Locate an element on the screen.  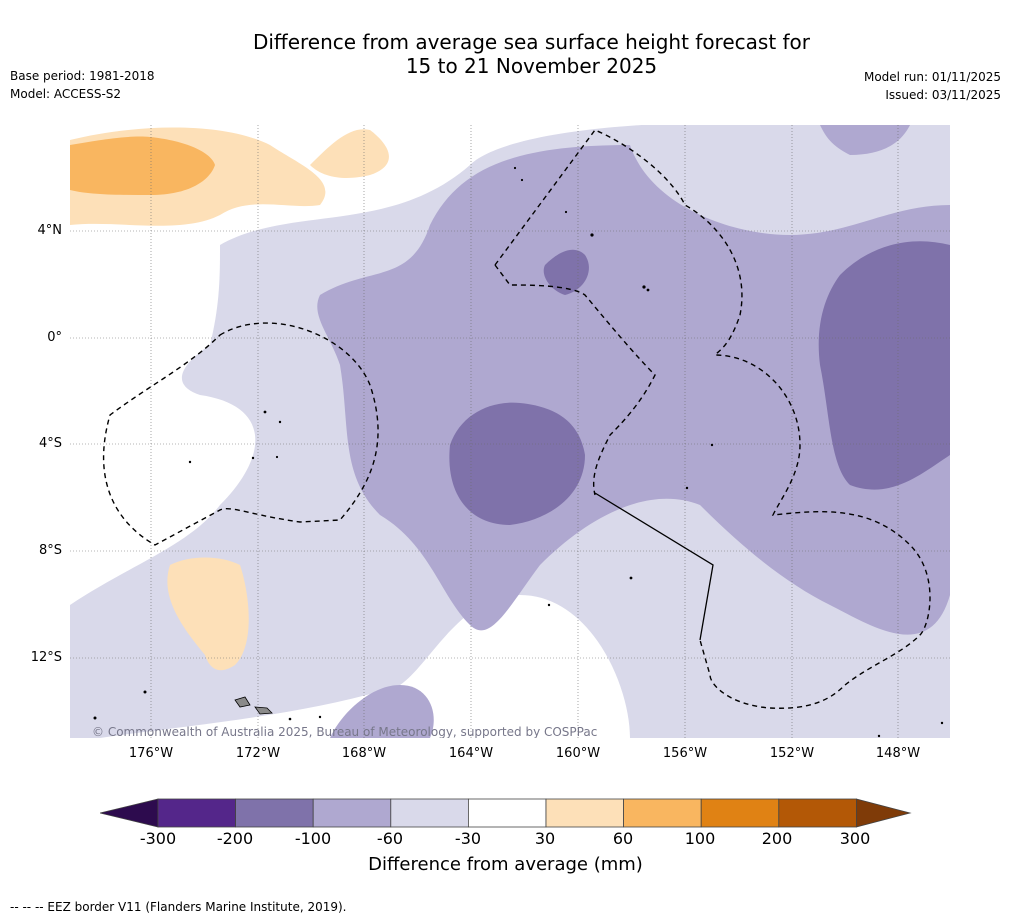
colorbar-label-m300: -300 is located at coordinates (158, 838).